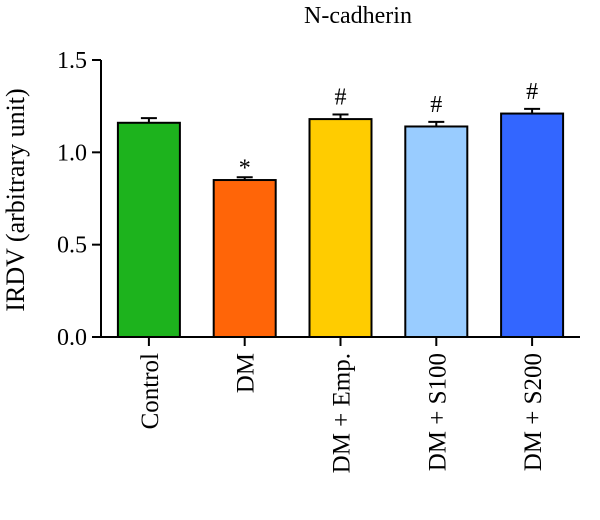 This screenshot has height=520, width=600. What do you see at coordinates (358, 16) in the screenshot?
I see `chart-title: N-cadherin` at bounding box center [358, 16].